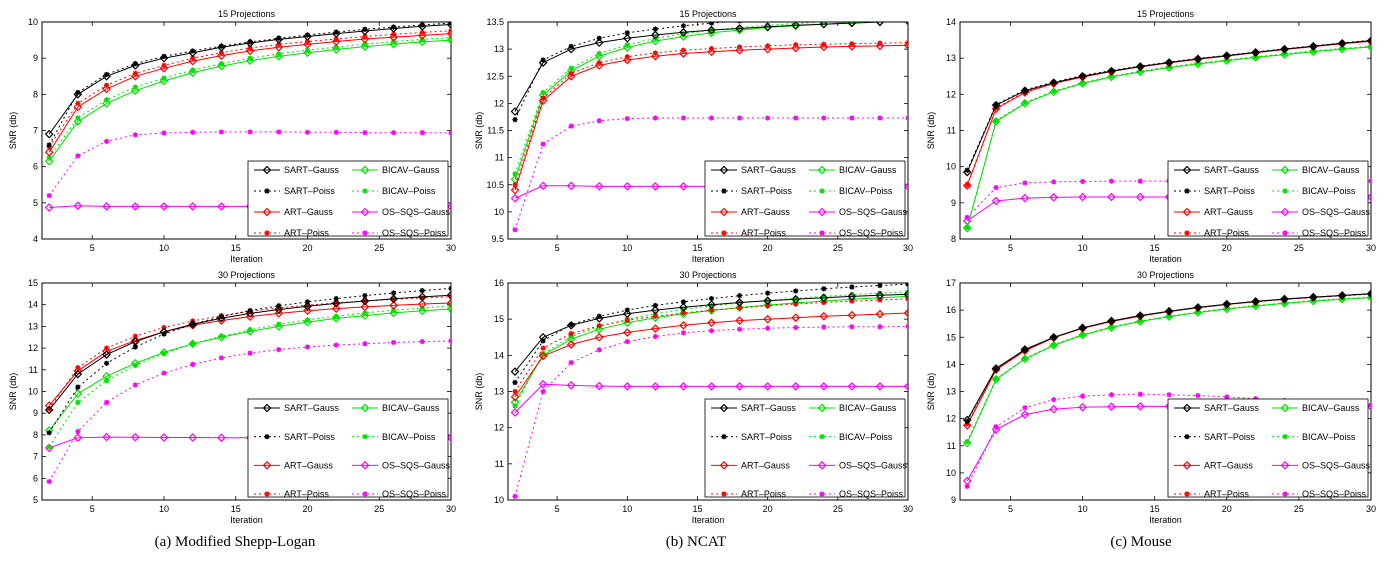  Describe the element at coordinates (768, 248) in the screenshot. I see `x-tick-label: 20` at that location.